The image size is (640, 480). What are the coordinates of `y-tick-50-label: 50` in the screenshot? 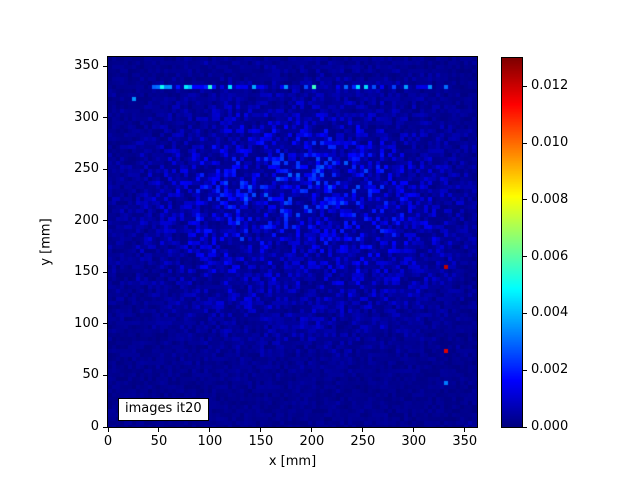 It's located at (90, 375).